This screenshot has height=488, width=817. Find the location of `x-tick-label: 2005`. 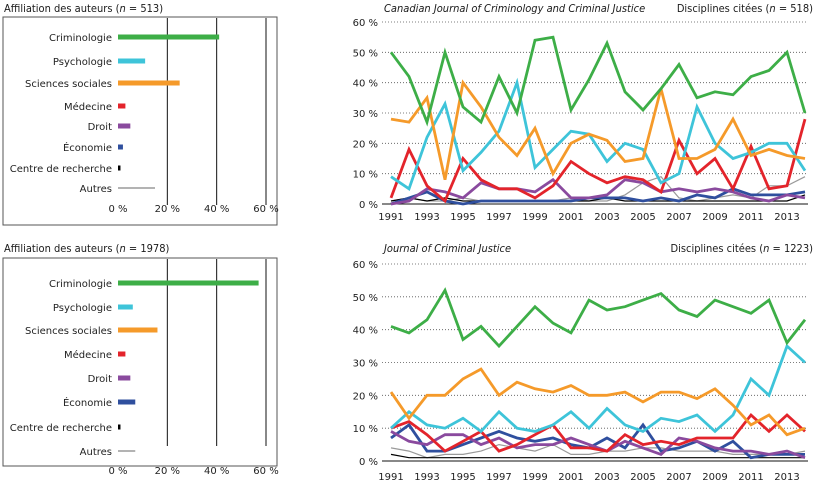

x-tick-label: 2005 is located at coordinates (642, 477).